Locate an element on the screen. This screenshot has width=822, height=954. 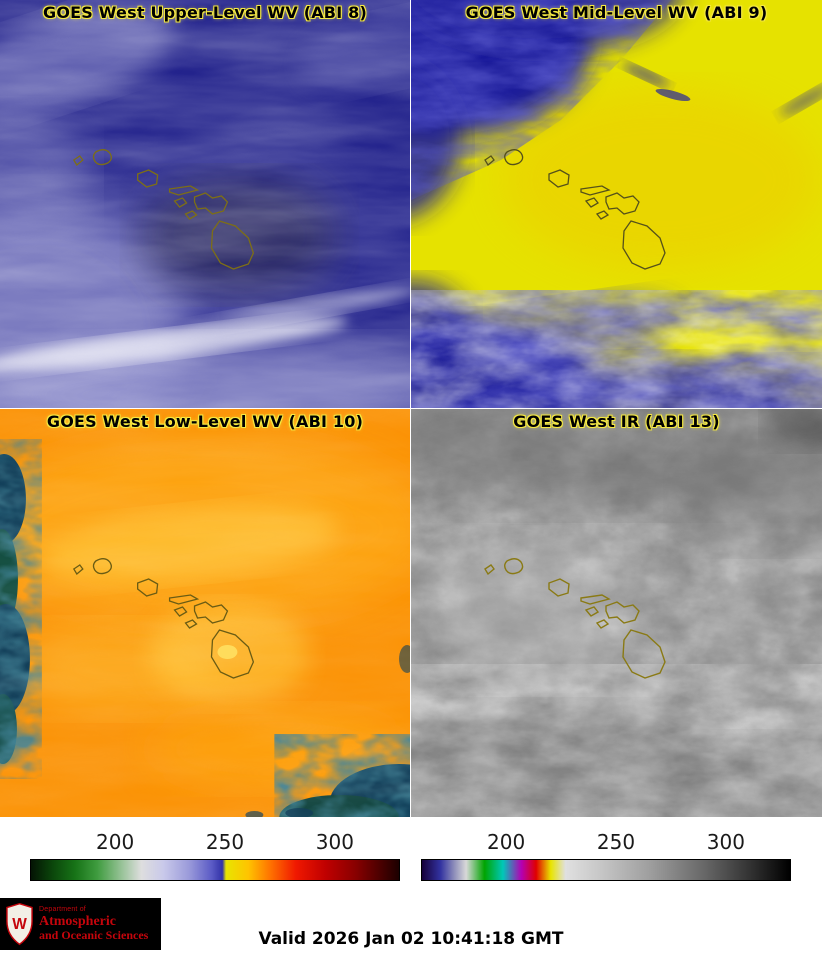
colorbar-row: 200 250 300 200 250 300 is located at coordinates (411, 858).